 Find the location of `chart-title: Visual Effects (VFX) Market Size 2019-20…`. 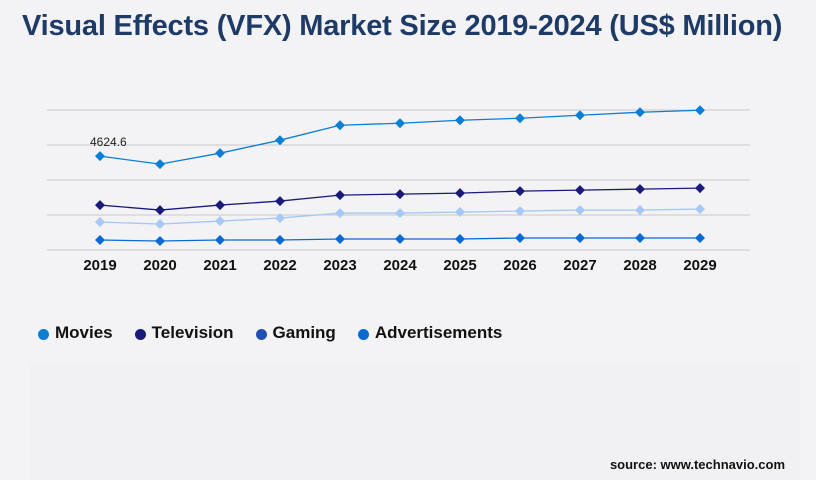

chart-title: Visual Effects (VFX) Market Size 2019-20… is located at coordinates (402, 26).